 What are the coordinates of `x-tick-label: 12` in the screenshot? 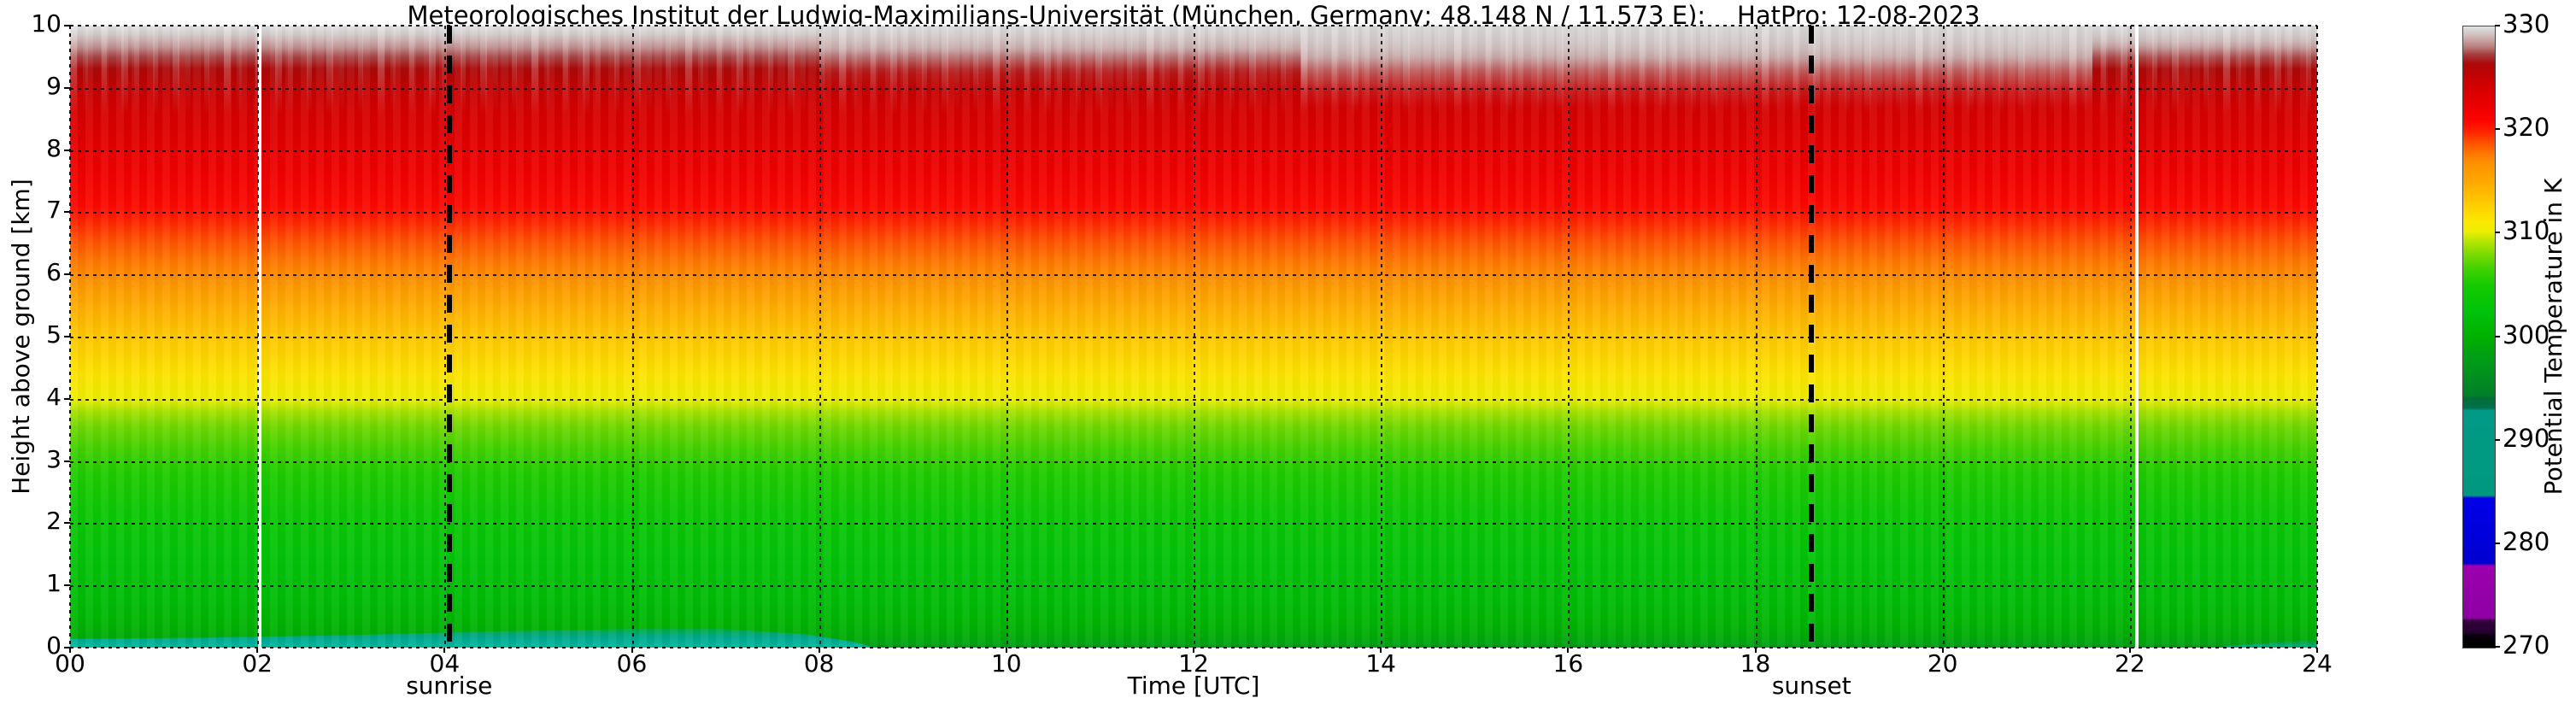 It's located at (1193, 663).